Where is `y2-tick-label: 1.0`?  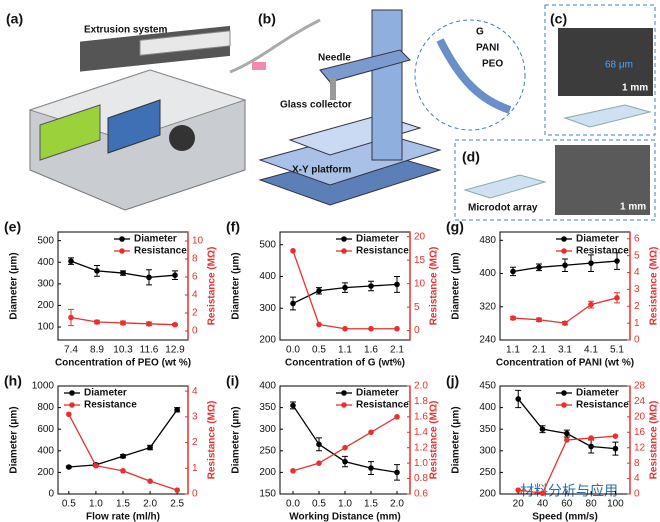
y2-tick-label: 1.0 is located at coordinates (421, 463).